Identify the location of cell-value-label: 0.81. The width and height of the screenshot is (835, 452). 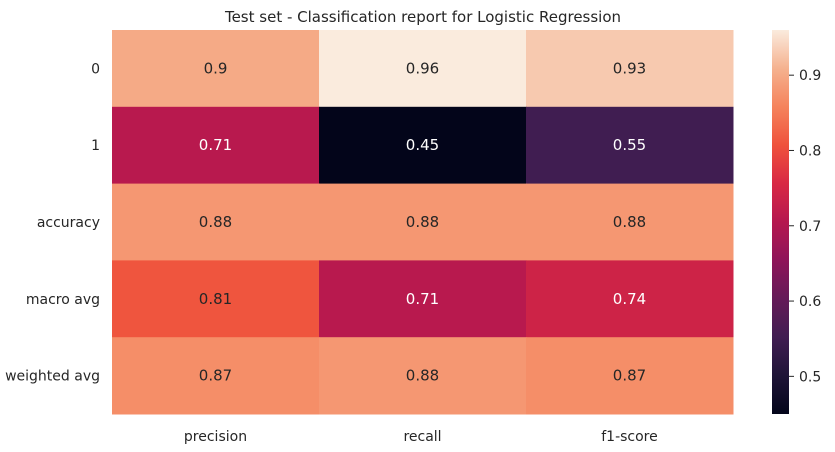
(215, 299).